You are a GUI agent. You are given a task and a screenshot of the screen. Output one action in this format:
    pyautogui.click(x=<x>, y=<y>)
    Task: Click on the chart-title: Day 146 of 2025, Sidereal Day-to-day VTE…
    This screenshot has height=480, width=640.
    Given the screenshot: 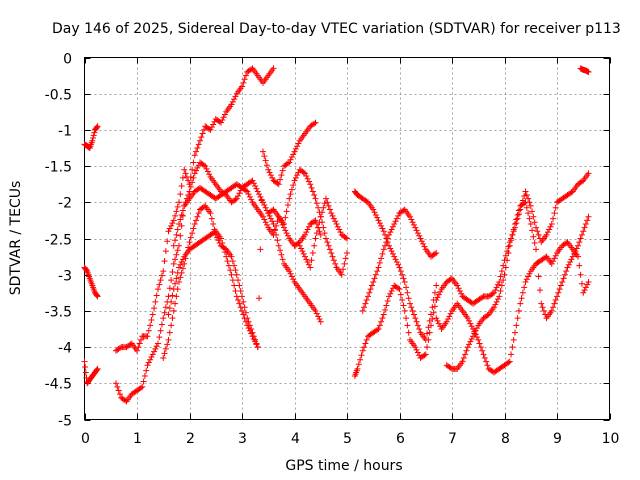 What is the action you would take?
    pyautogui.click(x=336, y=29)
    